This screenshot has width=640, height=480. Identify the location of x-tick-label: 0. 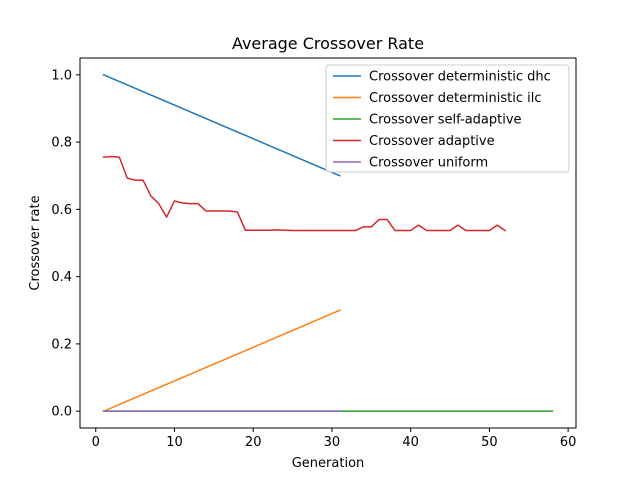
(96, 442).